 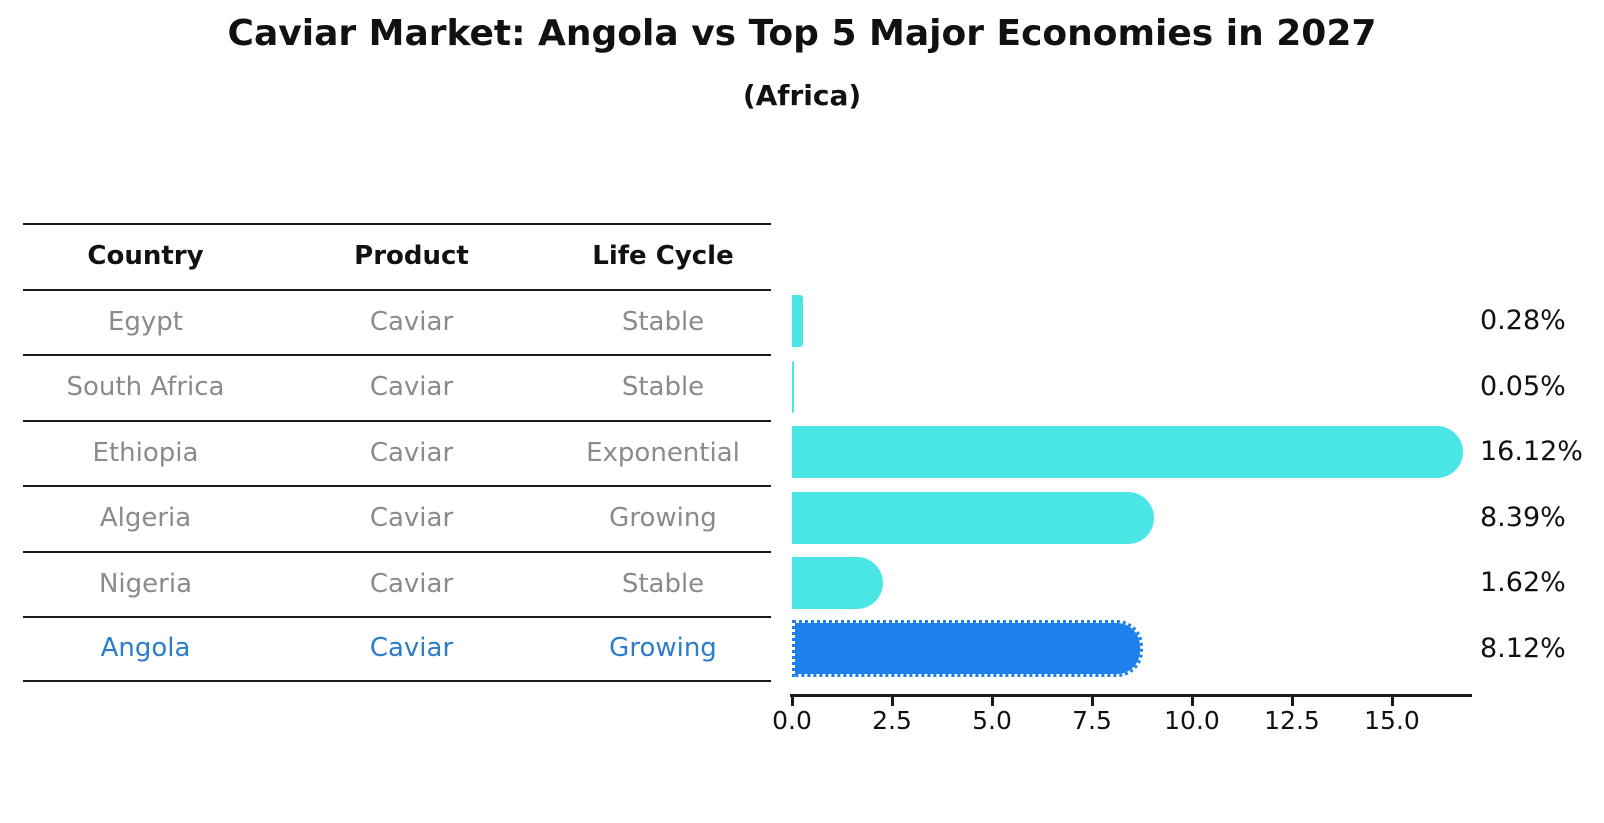 I want to click on table-row: Angola Caviar Growing, so click(x=397, y=649).